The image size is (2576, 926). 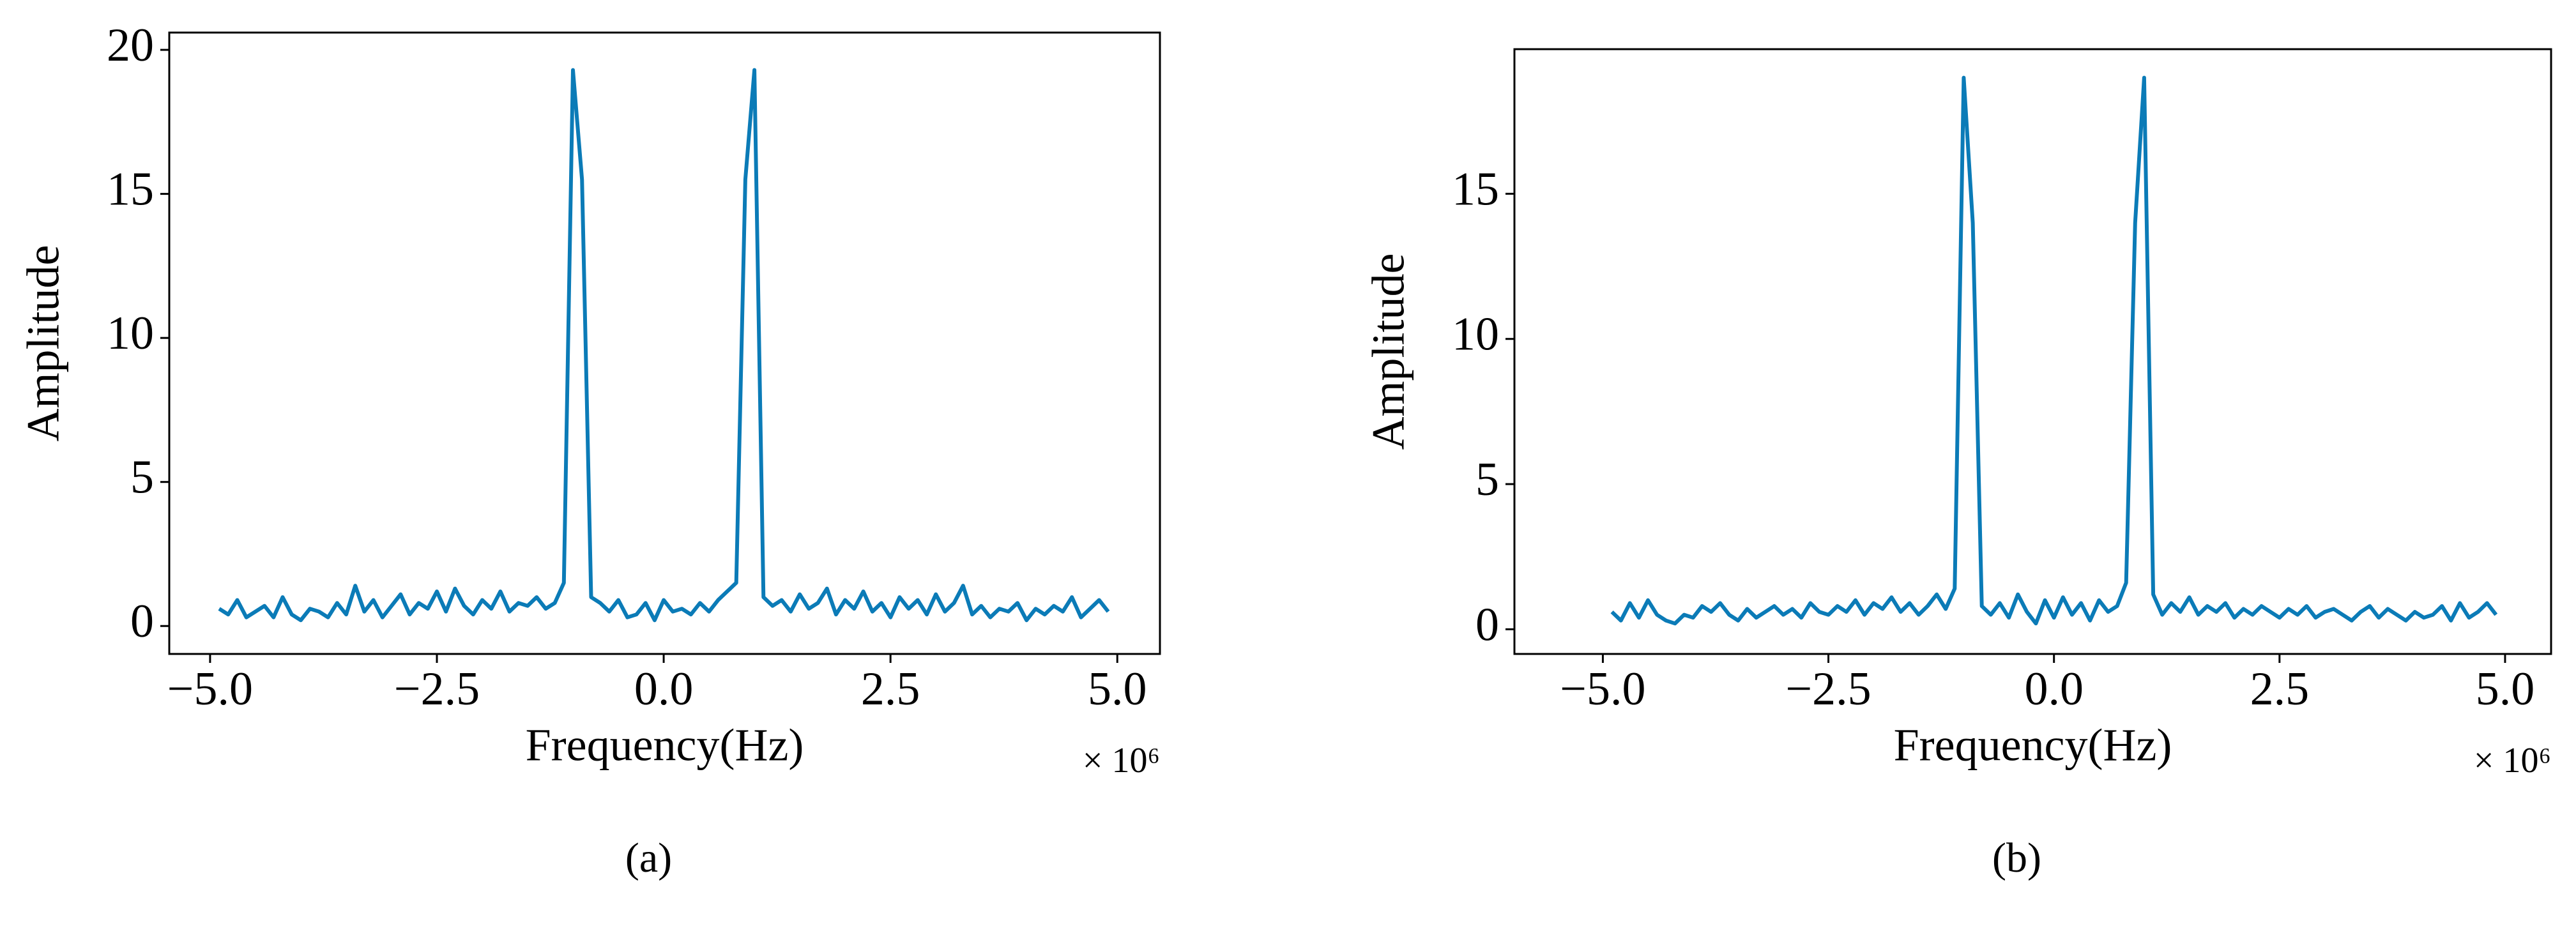 What do you see at coordinates (2016, 858) in the screenshot?
I see `panel-label: (b)` at bounding box center [2016, 858].